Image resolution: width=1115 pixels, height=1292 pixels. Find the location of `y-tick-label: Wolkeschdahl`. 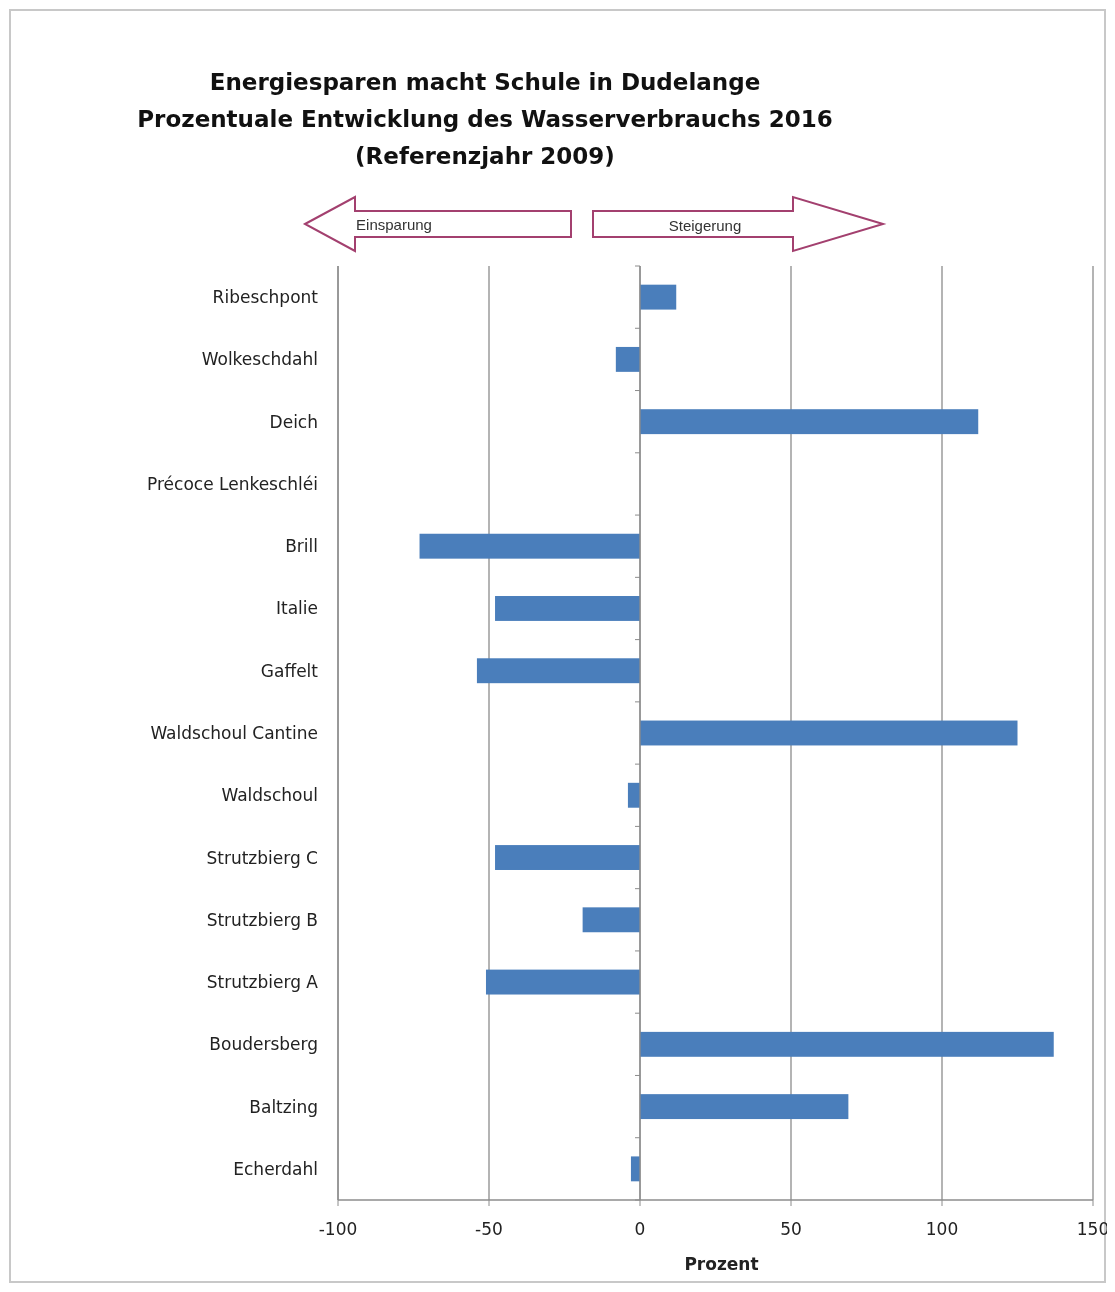

y-tick-label: Wolkeschdahl is located at coordinates (259, 359).